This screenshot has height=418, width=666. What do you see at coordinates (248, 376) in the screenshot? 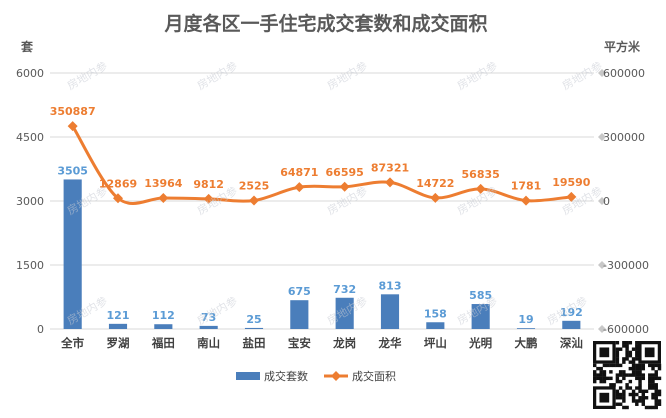
I see `legend-swatch-bar` at bounding box center [248, 376].